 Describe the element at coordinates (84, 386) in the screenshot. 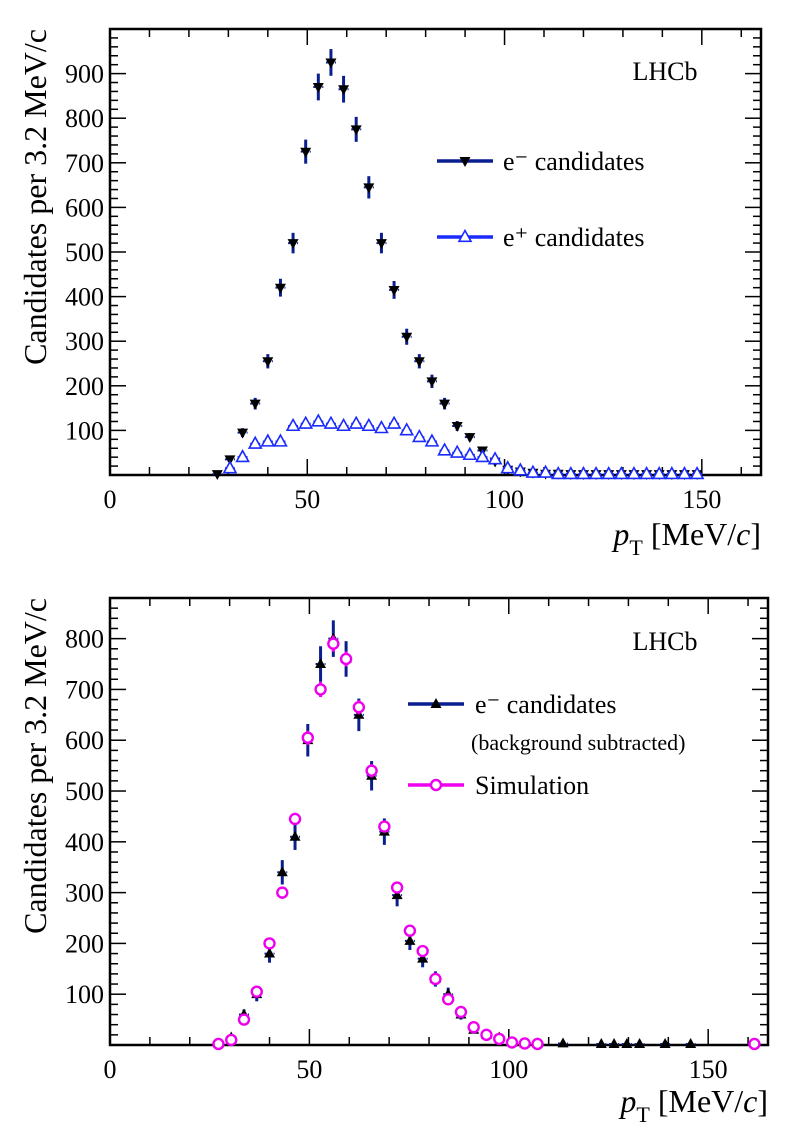

I see `y-tick-label: 200` at that location.